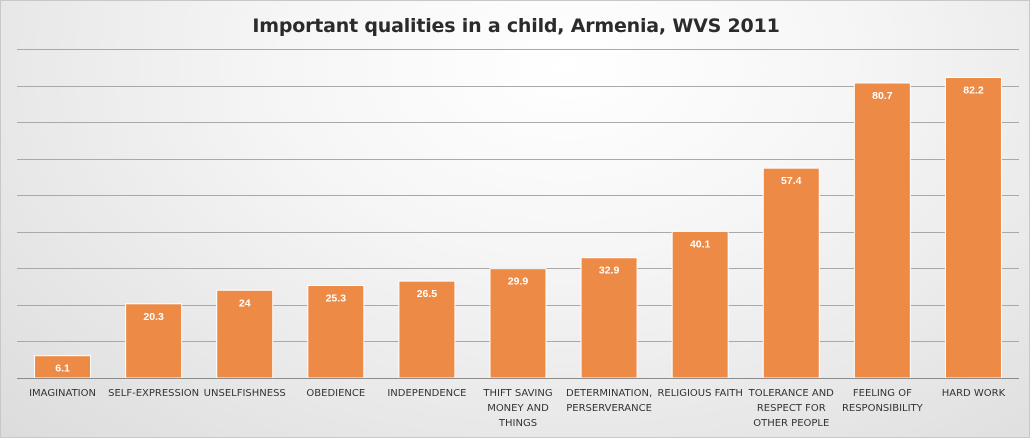  What do you see at coordinates (426, 393) in the screenshot?
I see `category-label-5: INDEPENDENCE` at bounding box center [426, 393].